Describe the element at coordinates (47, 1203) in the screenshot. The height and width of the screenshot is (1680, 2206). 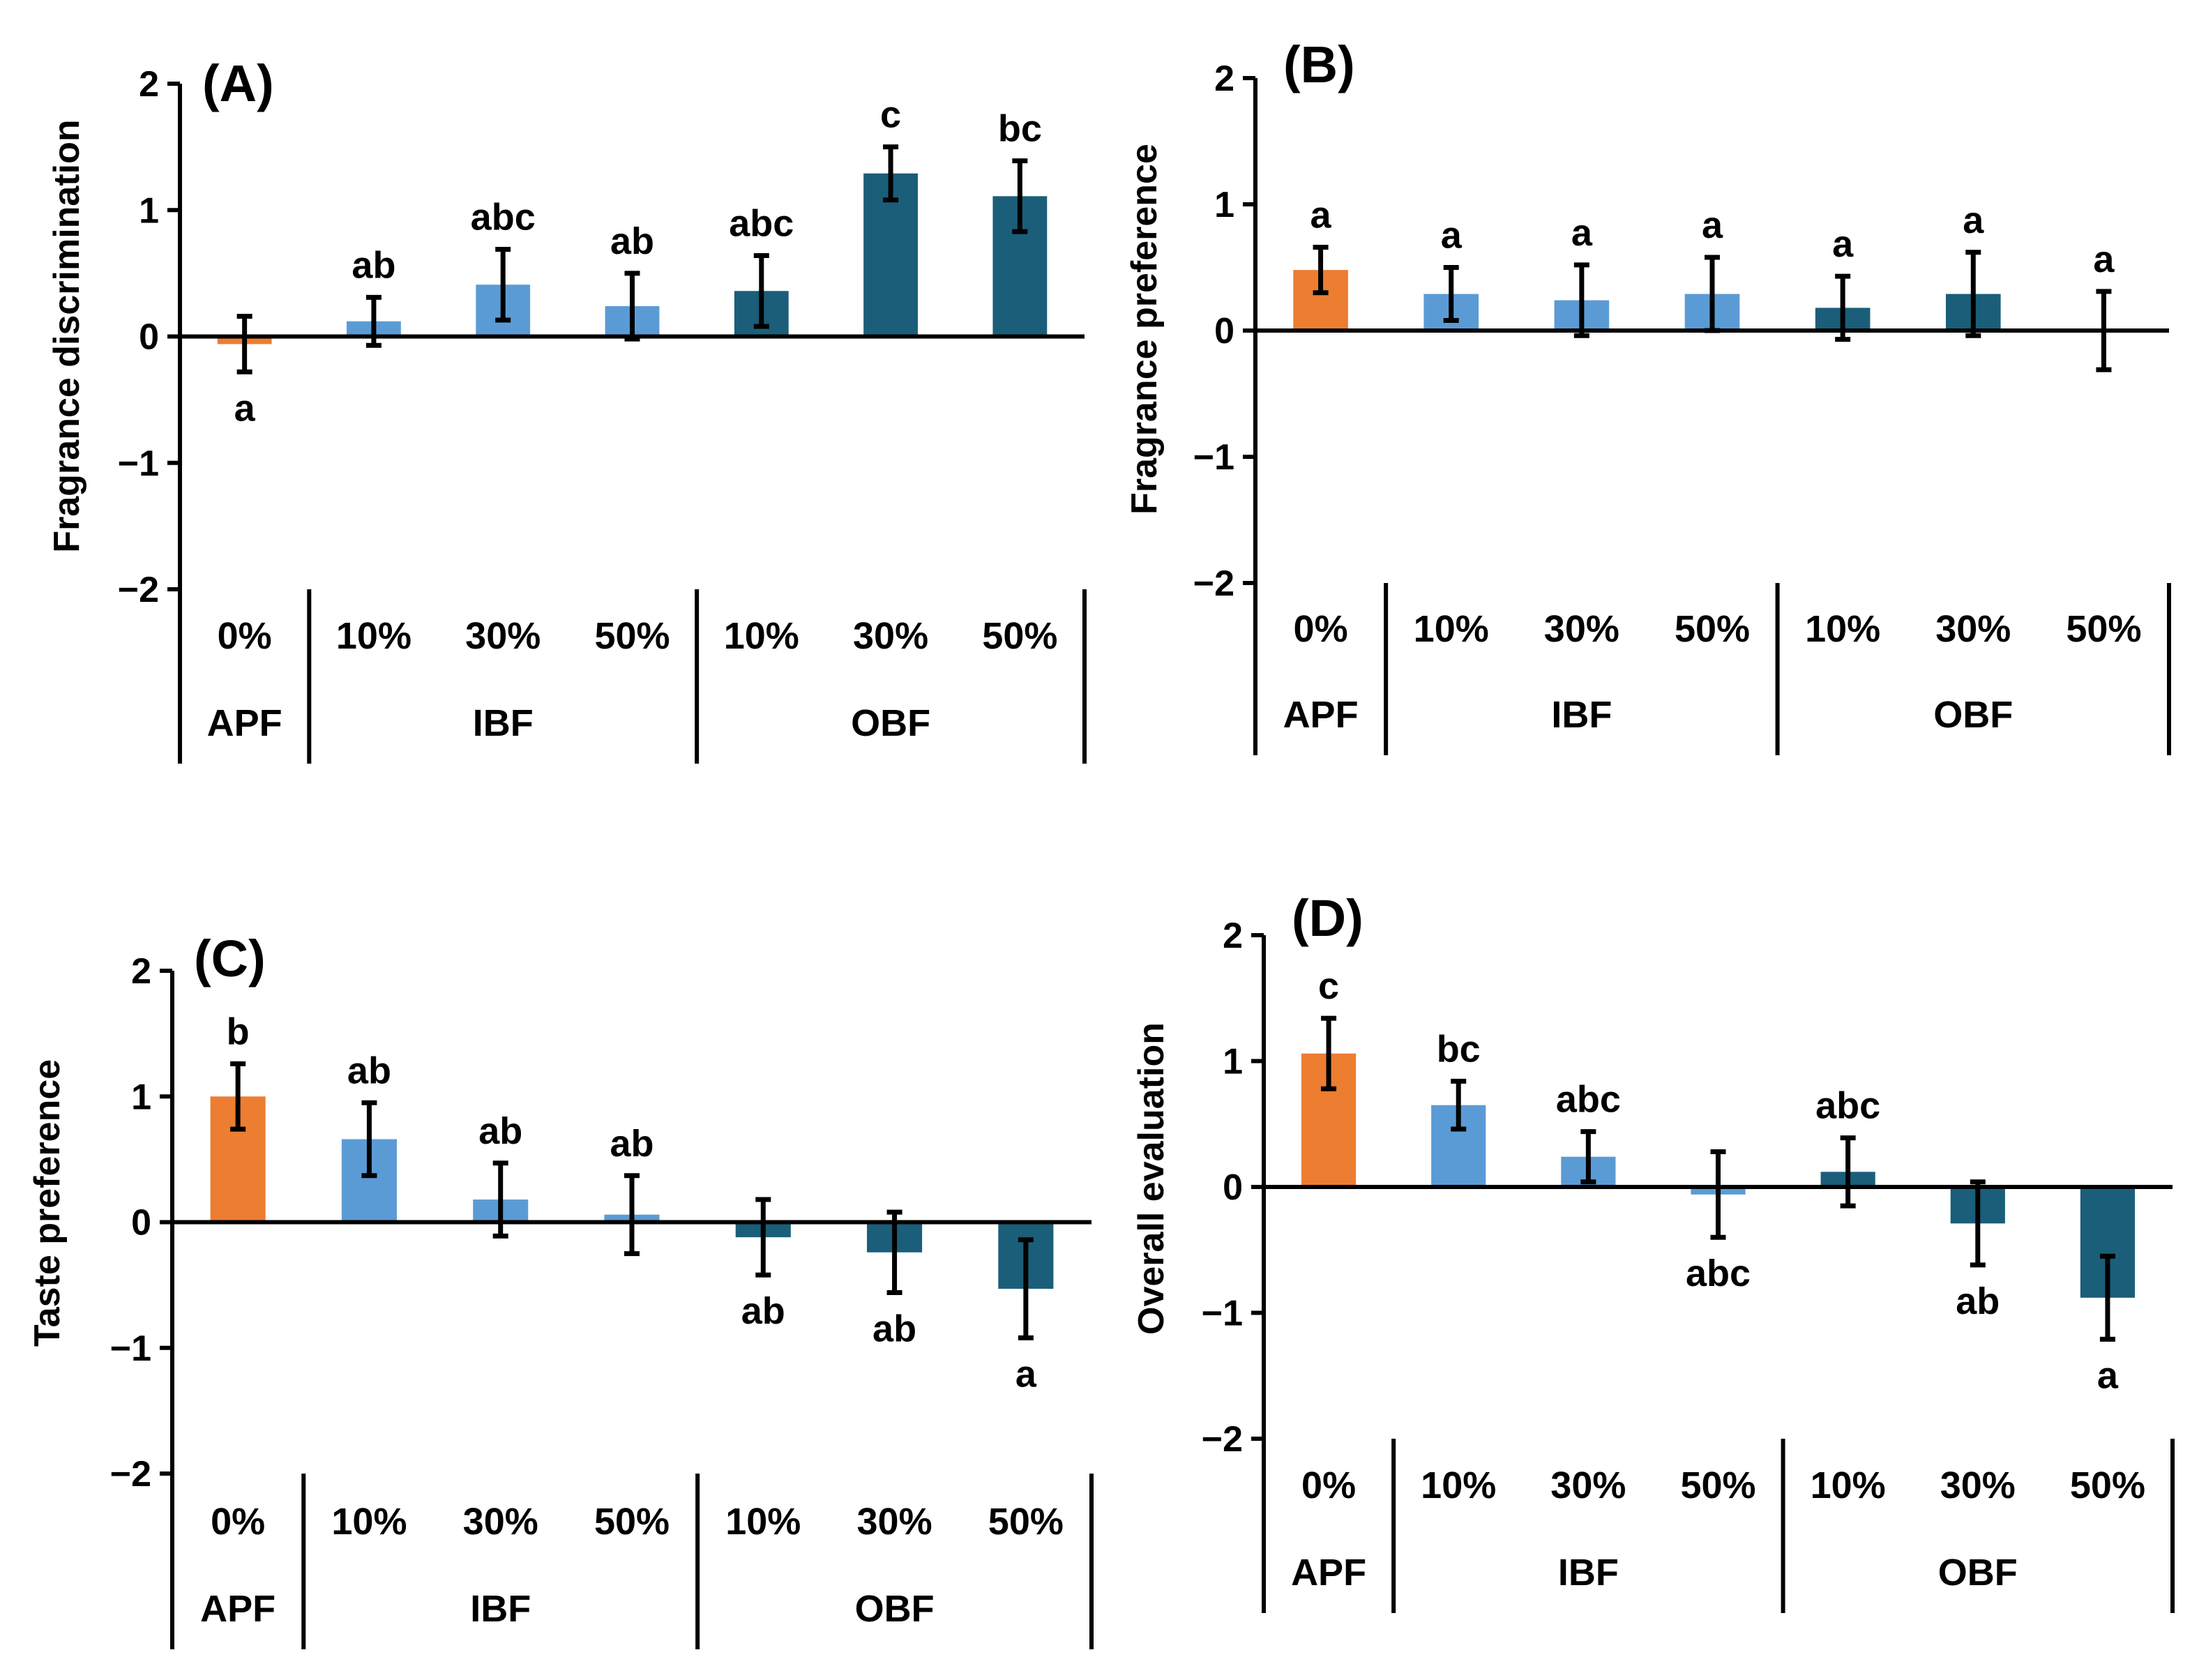
I see `y-axis-label: Taste preference` at that location.